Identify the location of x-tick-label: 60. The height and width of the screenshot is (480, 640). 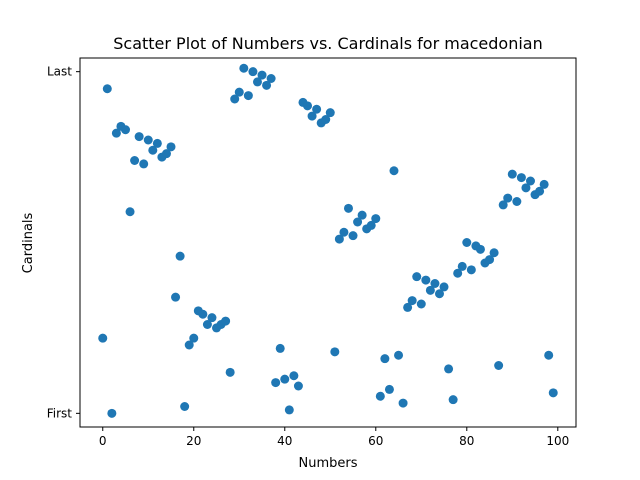
(375, 441).